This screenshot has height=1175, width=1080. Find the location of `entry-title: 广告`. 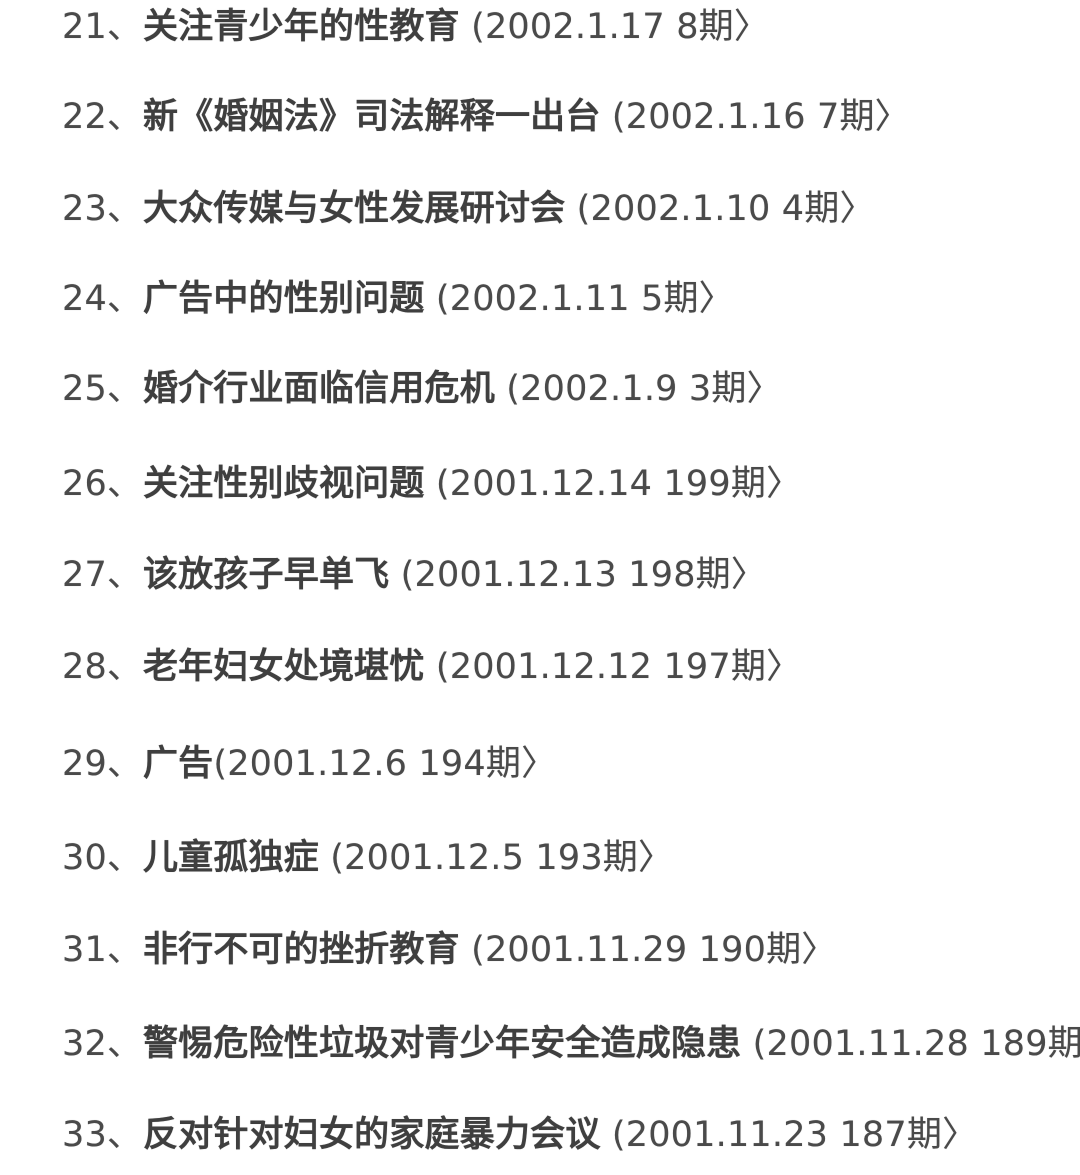

entry-title: 广告 is located at coordinates (178, 764).